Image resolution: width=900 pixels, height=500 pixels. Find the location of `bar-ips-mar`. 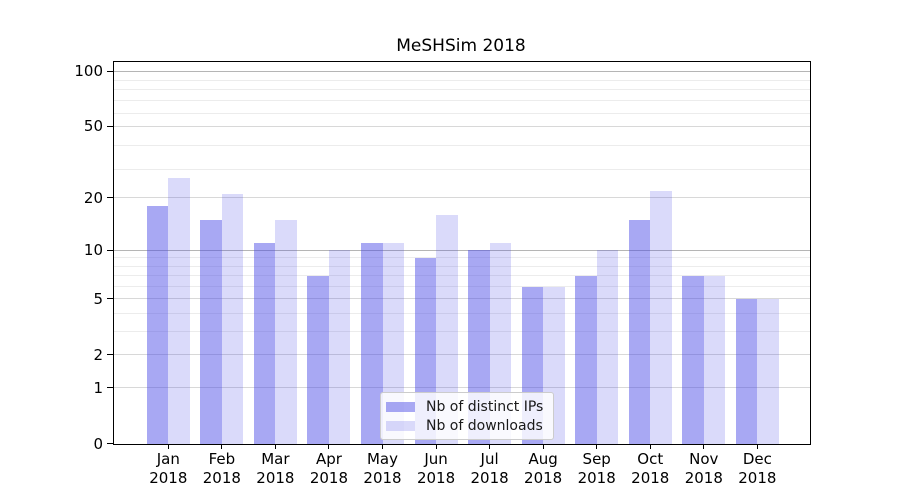

bar-ips-mar is located at coordinates (264, 343).